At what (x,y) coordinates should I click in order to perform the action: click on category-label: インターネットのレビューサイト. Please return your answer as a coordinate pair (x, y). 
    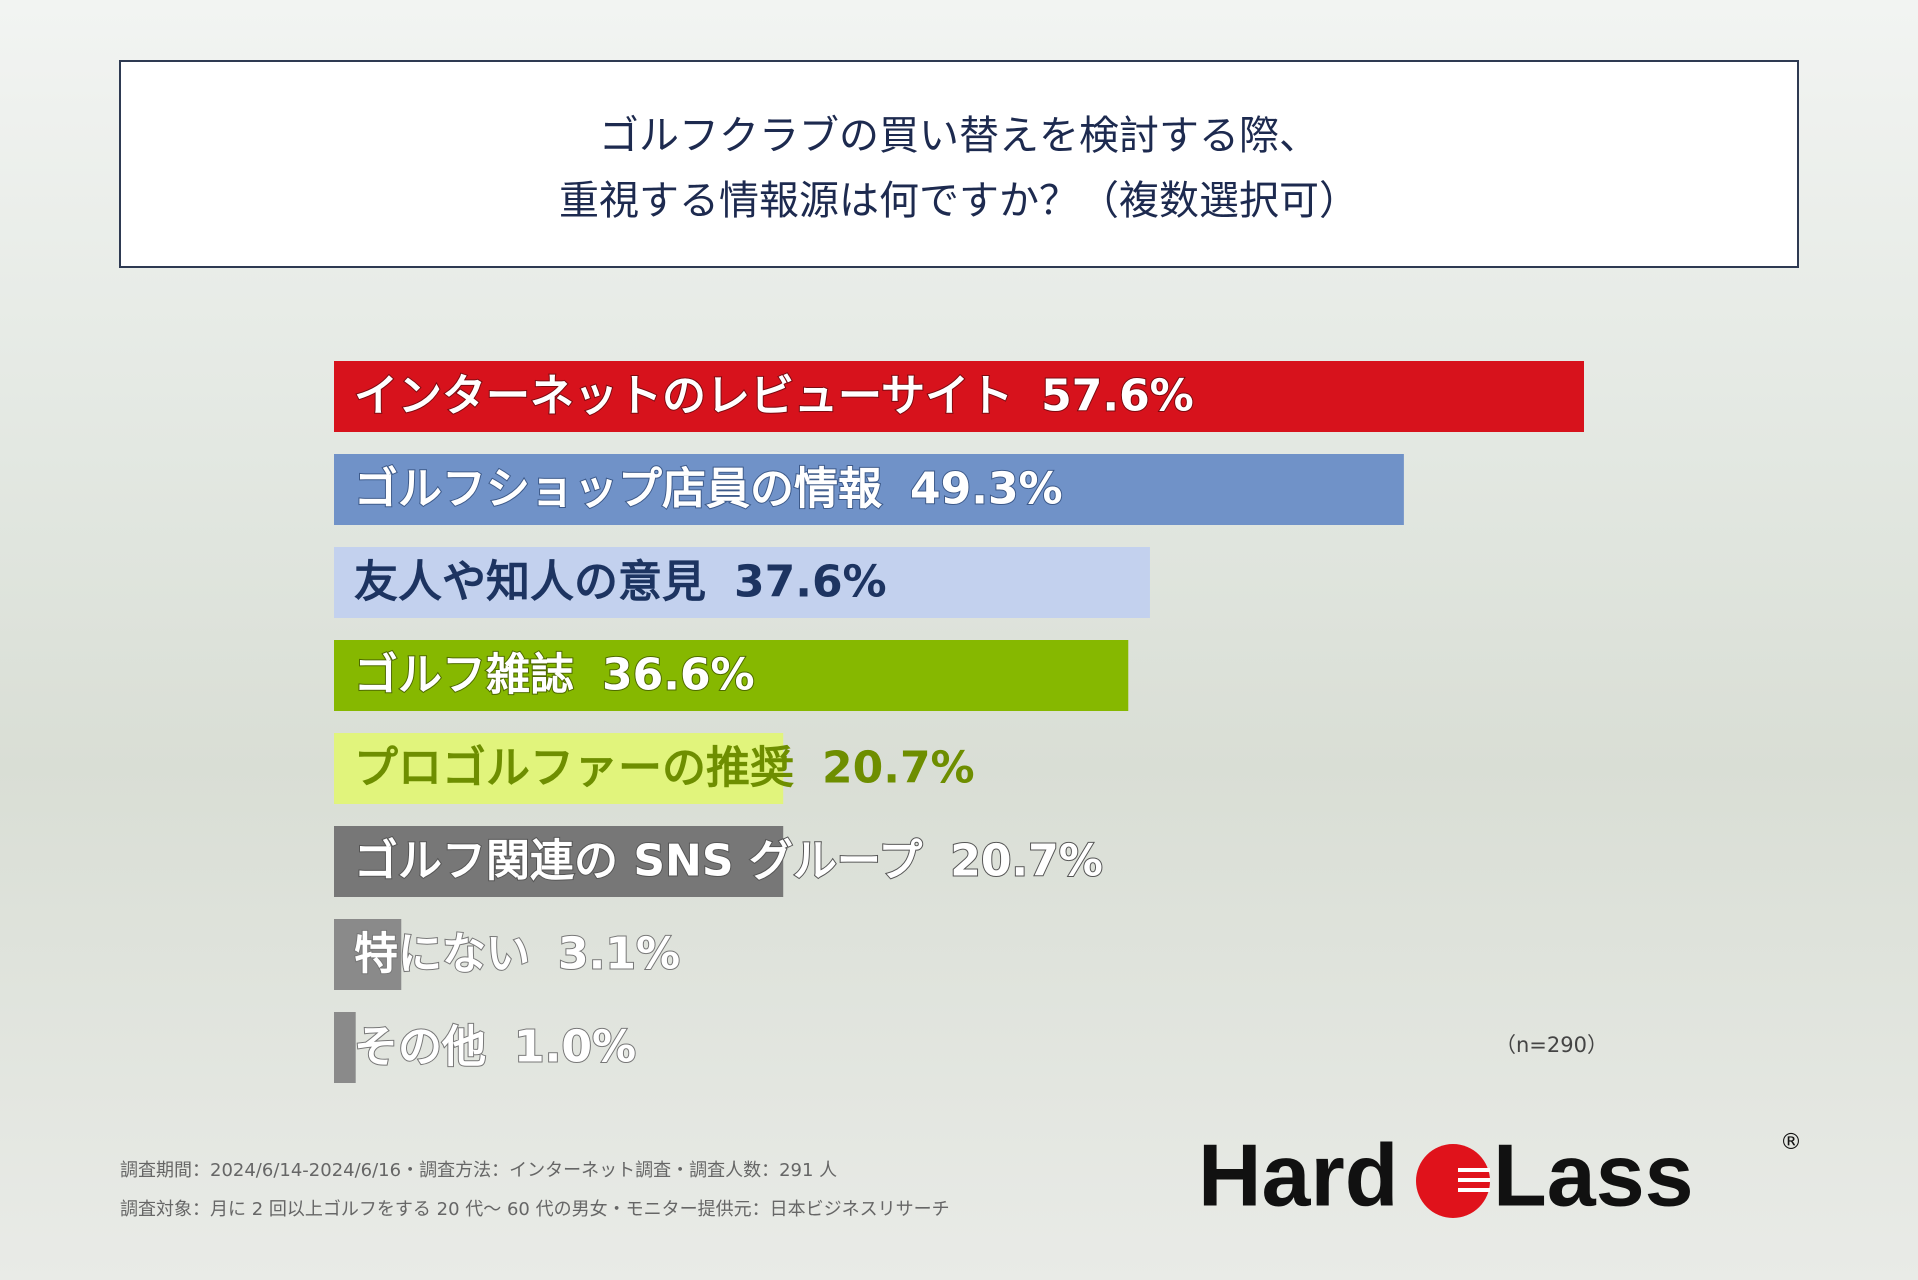
    Looking at the image, I should click on (683, 396).